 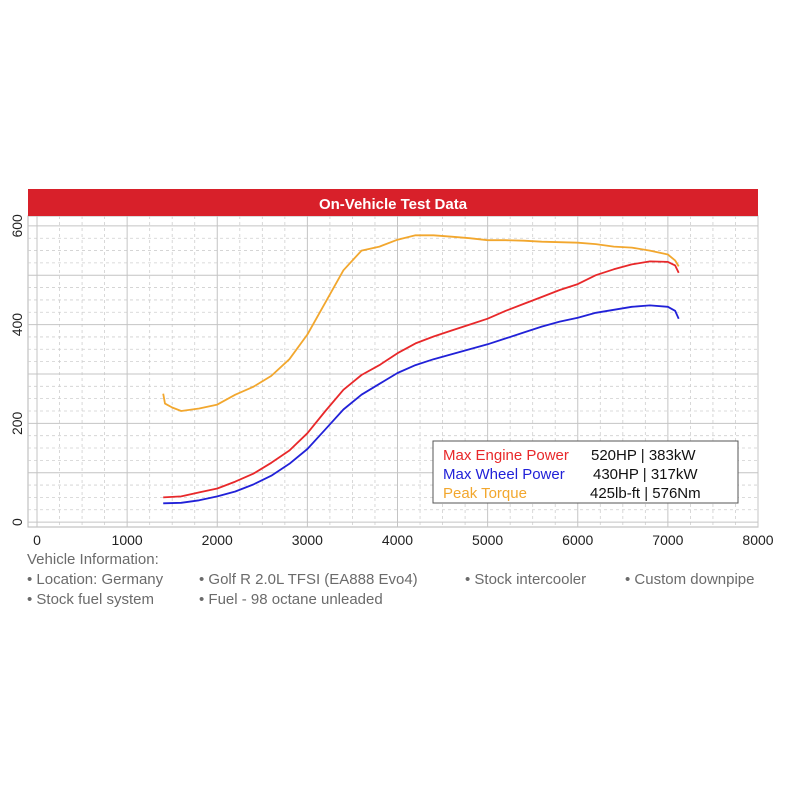 I want to click on x-tick-label: 5000, so click(x=487, y=540).